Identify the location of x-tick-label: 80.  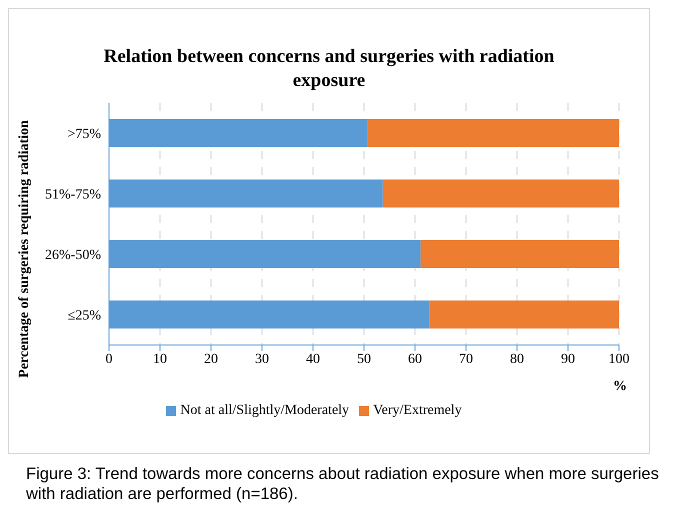
(517, 359).